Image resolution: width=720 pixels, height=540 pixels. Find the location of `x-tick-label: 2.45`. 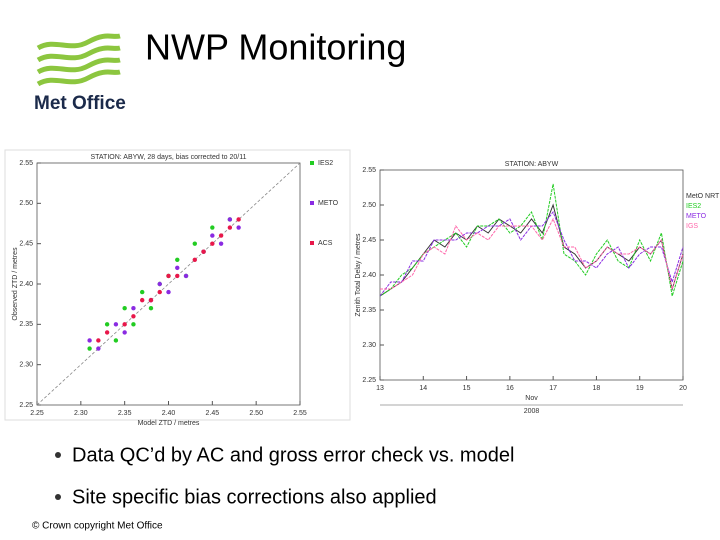

x-tick-label: 2.45 is located at coordinates (213, 413).